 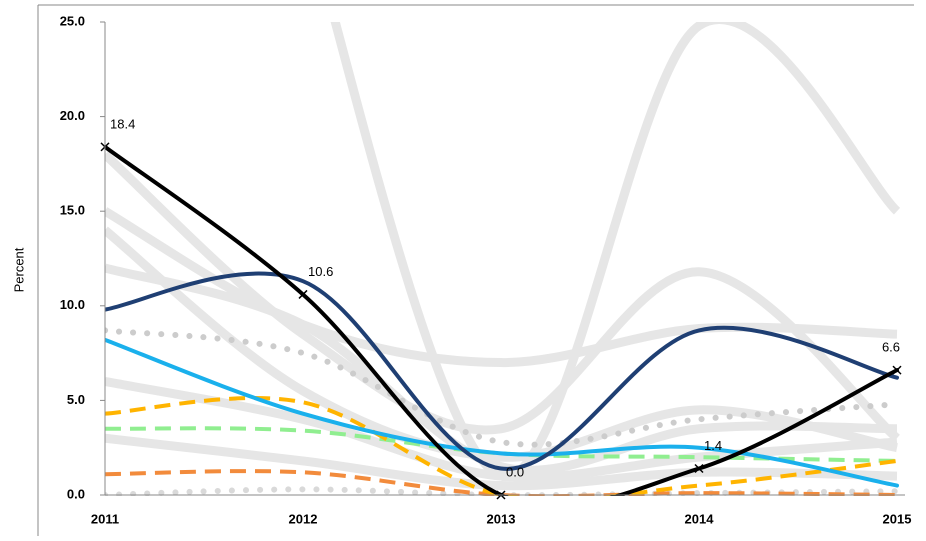 What do you see at coordinates (897, 518) in the screenshot?
I see `x-tick-label: 2015` at bounding box center [897, 518].